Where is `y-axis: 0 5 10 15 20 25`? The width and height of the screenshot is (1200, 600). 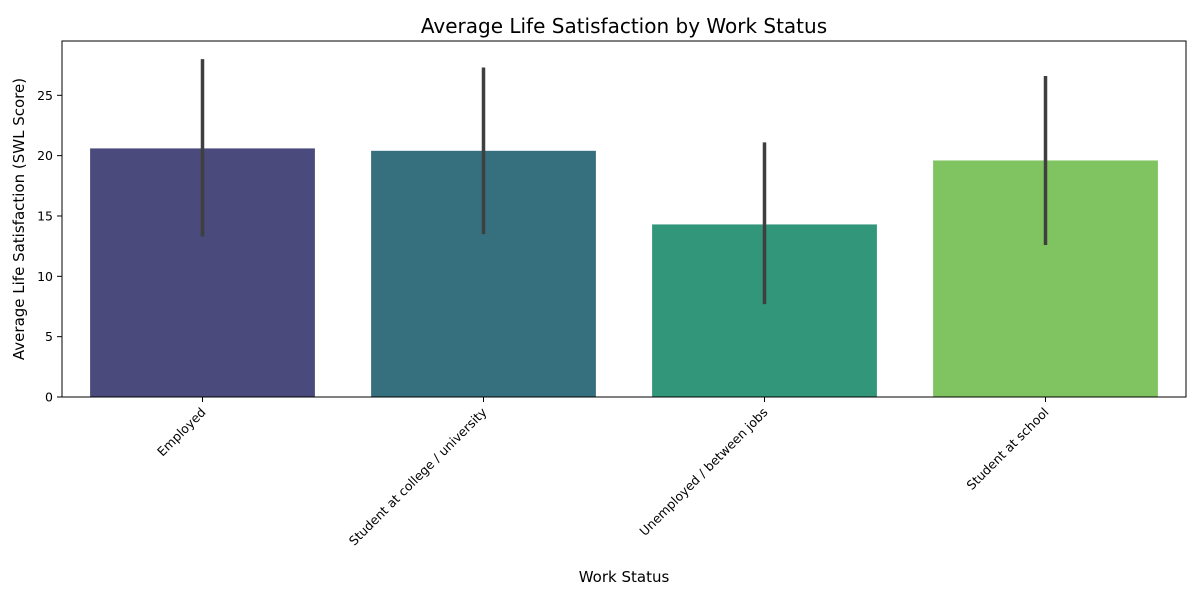
y-axis: 0 5 10 15 20 25 is located at coordinates (49, 246).